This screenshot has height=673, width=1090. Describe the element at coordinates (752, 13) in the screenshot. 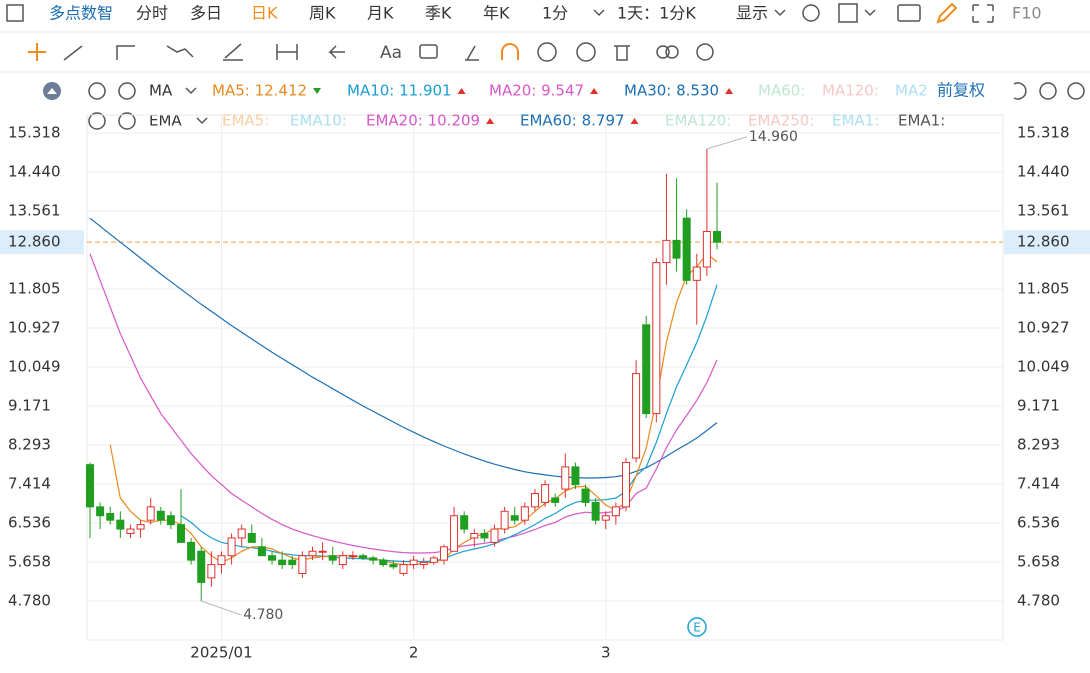

I see `display: 显示` at that location.